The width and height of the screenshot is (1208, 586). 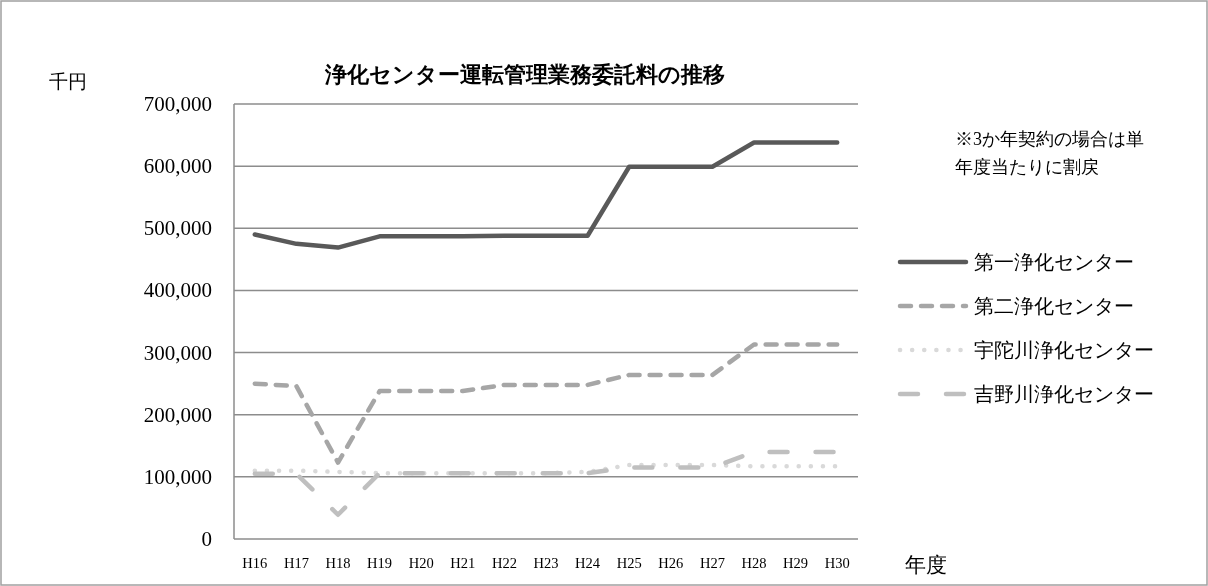 What do you see at coordinates (177, 104) in the screenshot?
I see `y-tick-label: 700,000` at bounding box center [177, 104].